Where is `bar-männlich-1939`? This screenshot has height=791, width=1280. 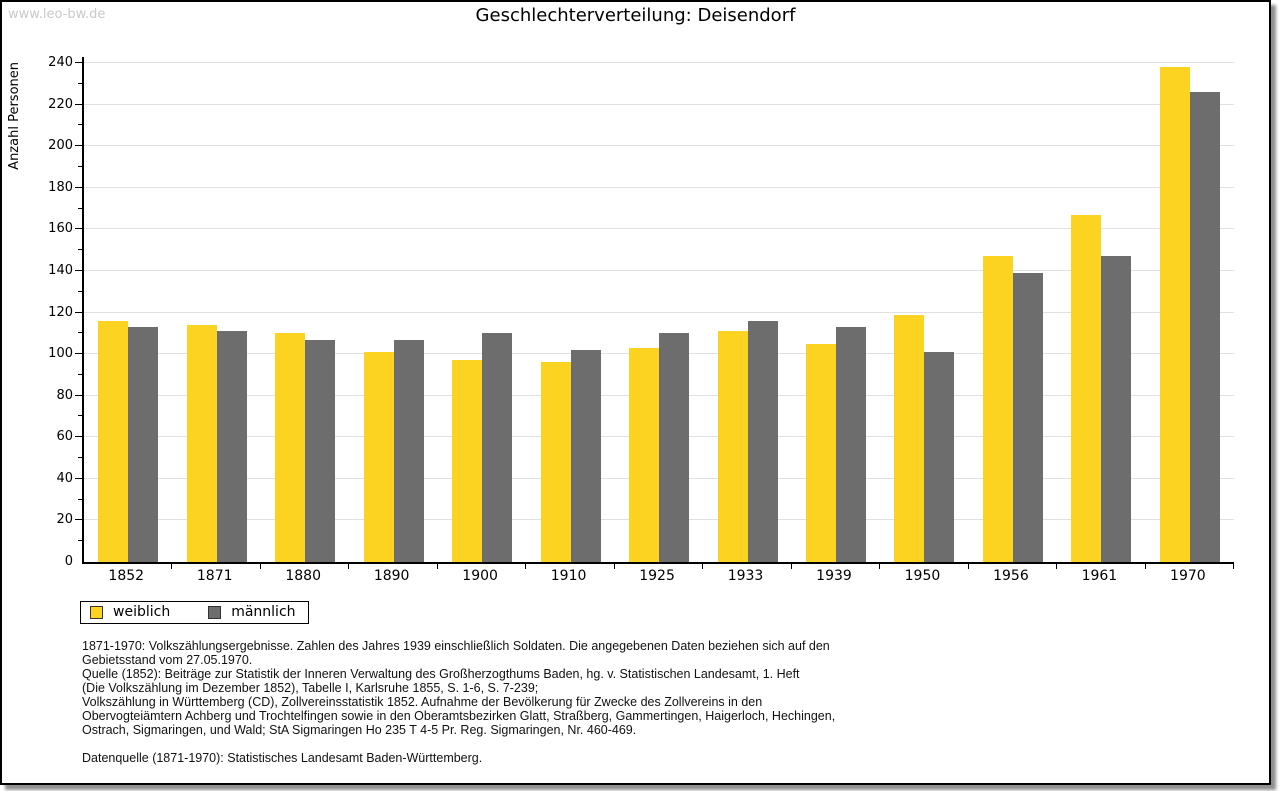 bar-männlich-1939 is located at coordinates (850, 444).